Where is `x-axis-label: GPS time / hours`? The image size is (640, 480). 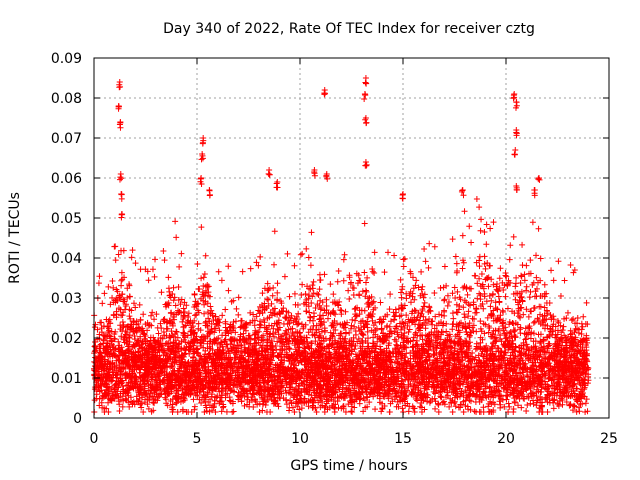
x-axis-label: GPS time / hours is located at coordinates (348, 466).